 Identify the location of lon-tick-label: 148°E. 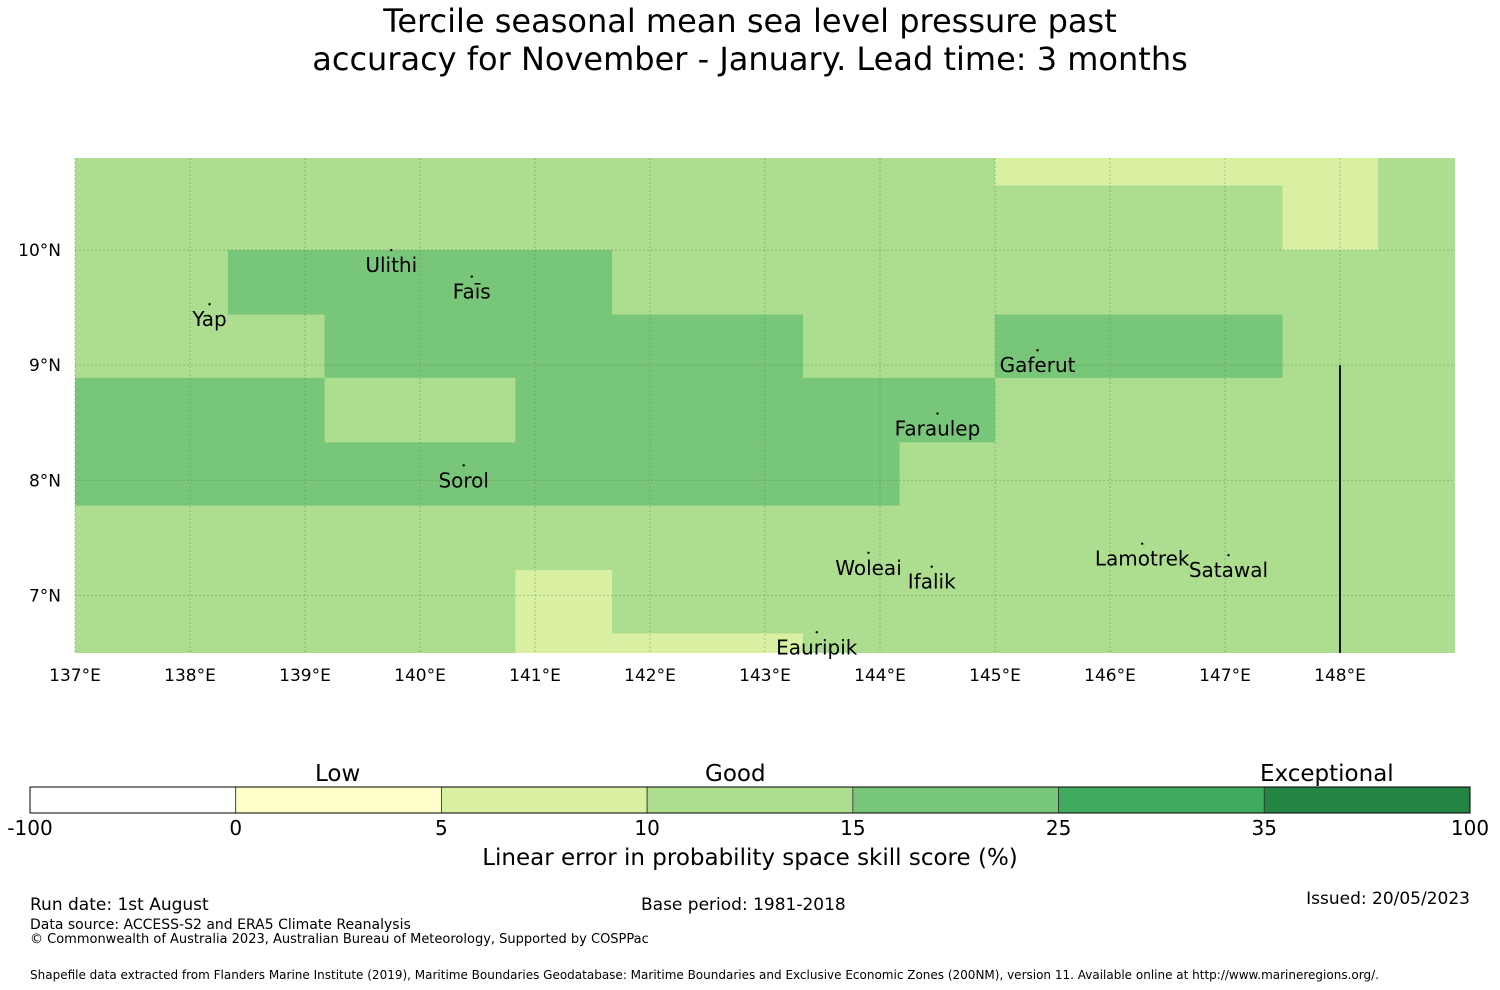
(1340, 676).